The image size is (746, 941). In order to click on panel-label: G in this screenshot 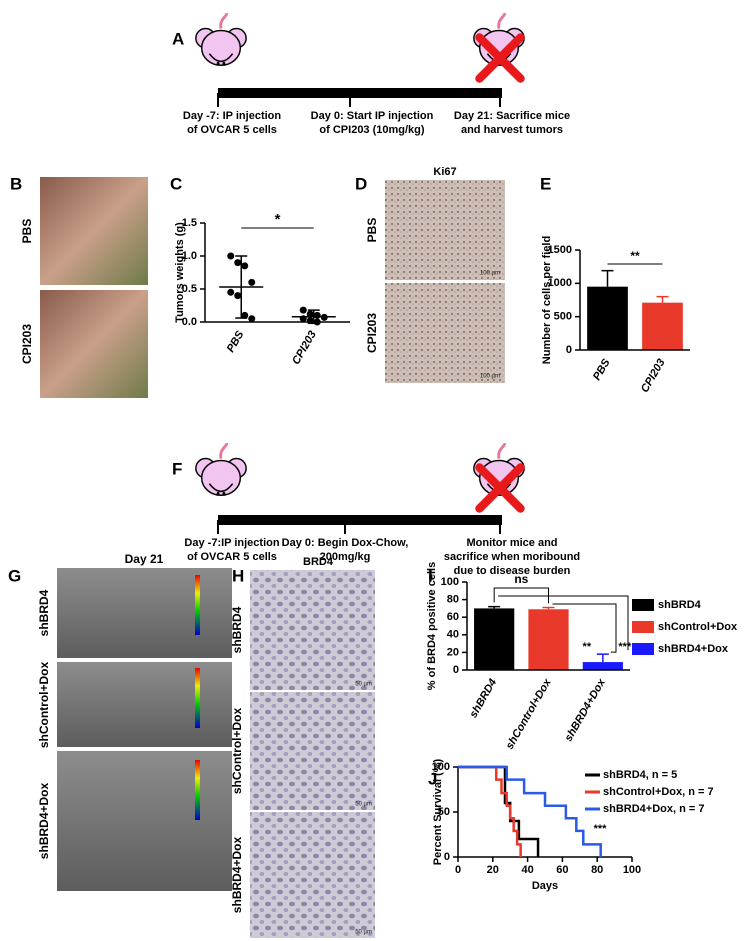, I will do `click(14, 575)`.